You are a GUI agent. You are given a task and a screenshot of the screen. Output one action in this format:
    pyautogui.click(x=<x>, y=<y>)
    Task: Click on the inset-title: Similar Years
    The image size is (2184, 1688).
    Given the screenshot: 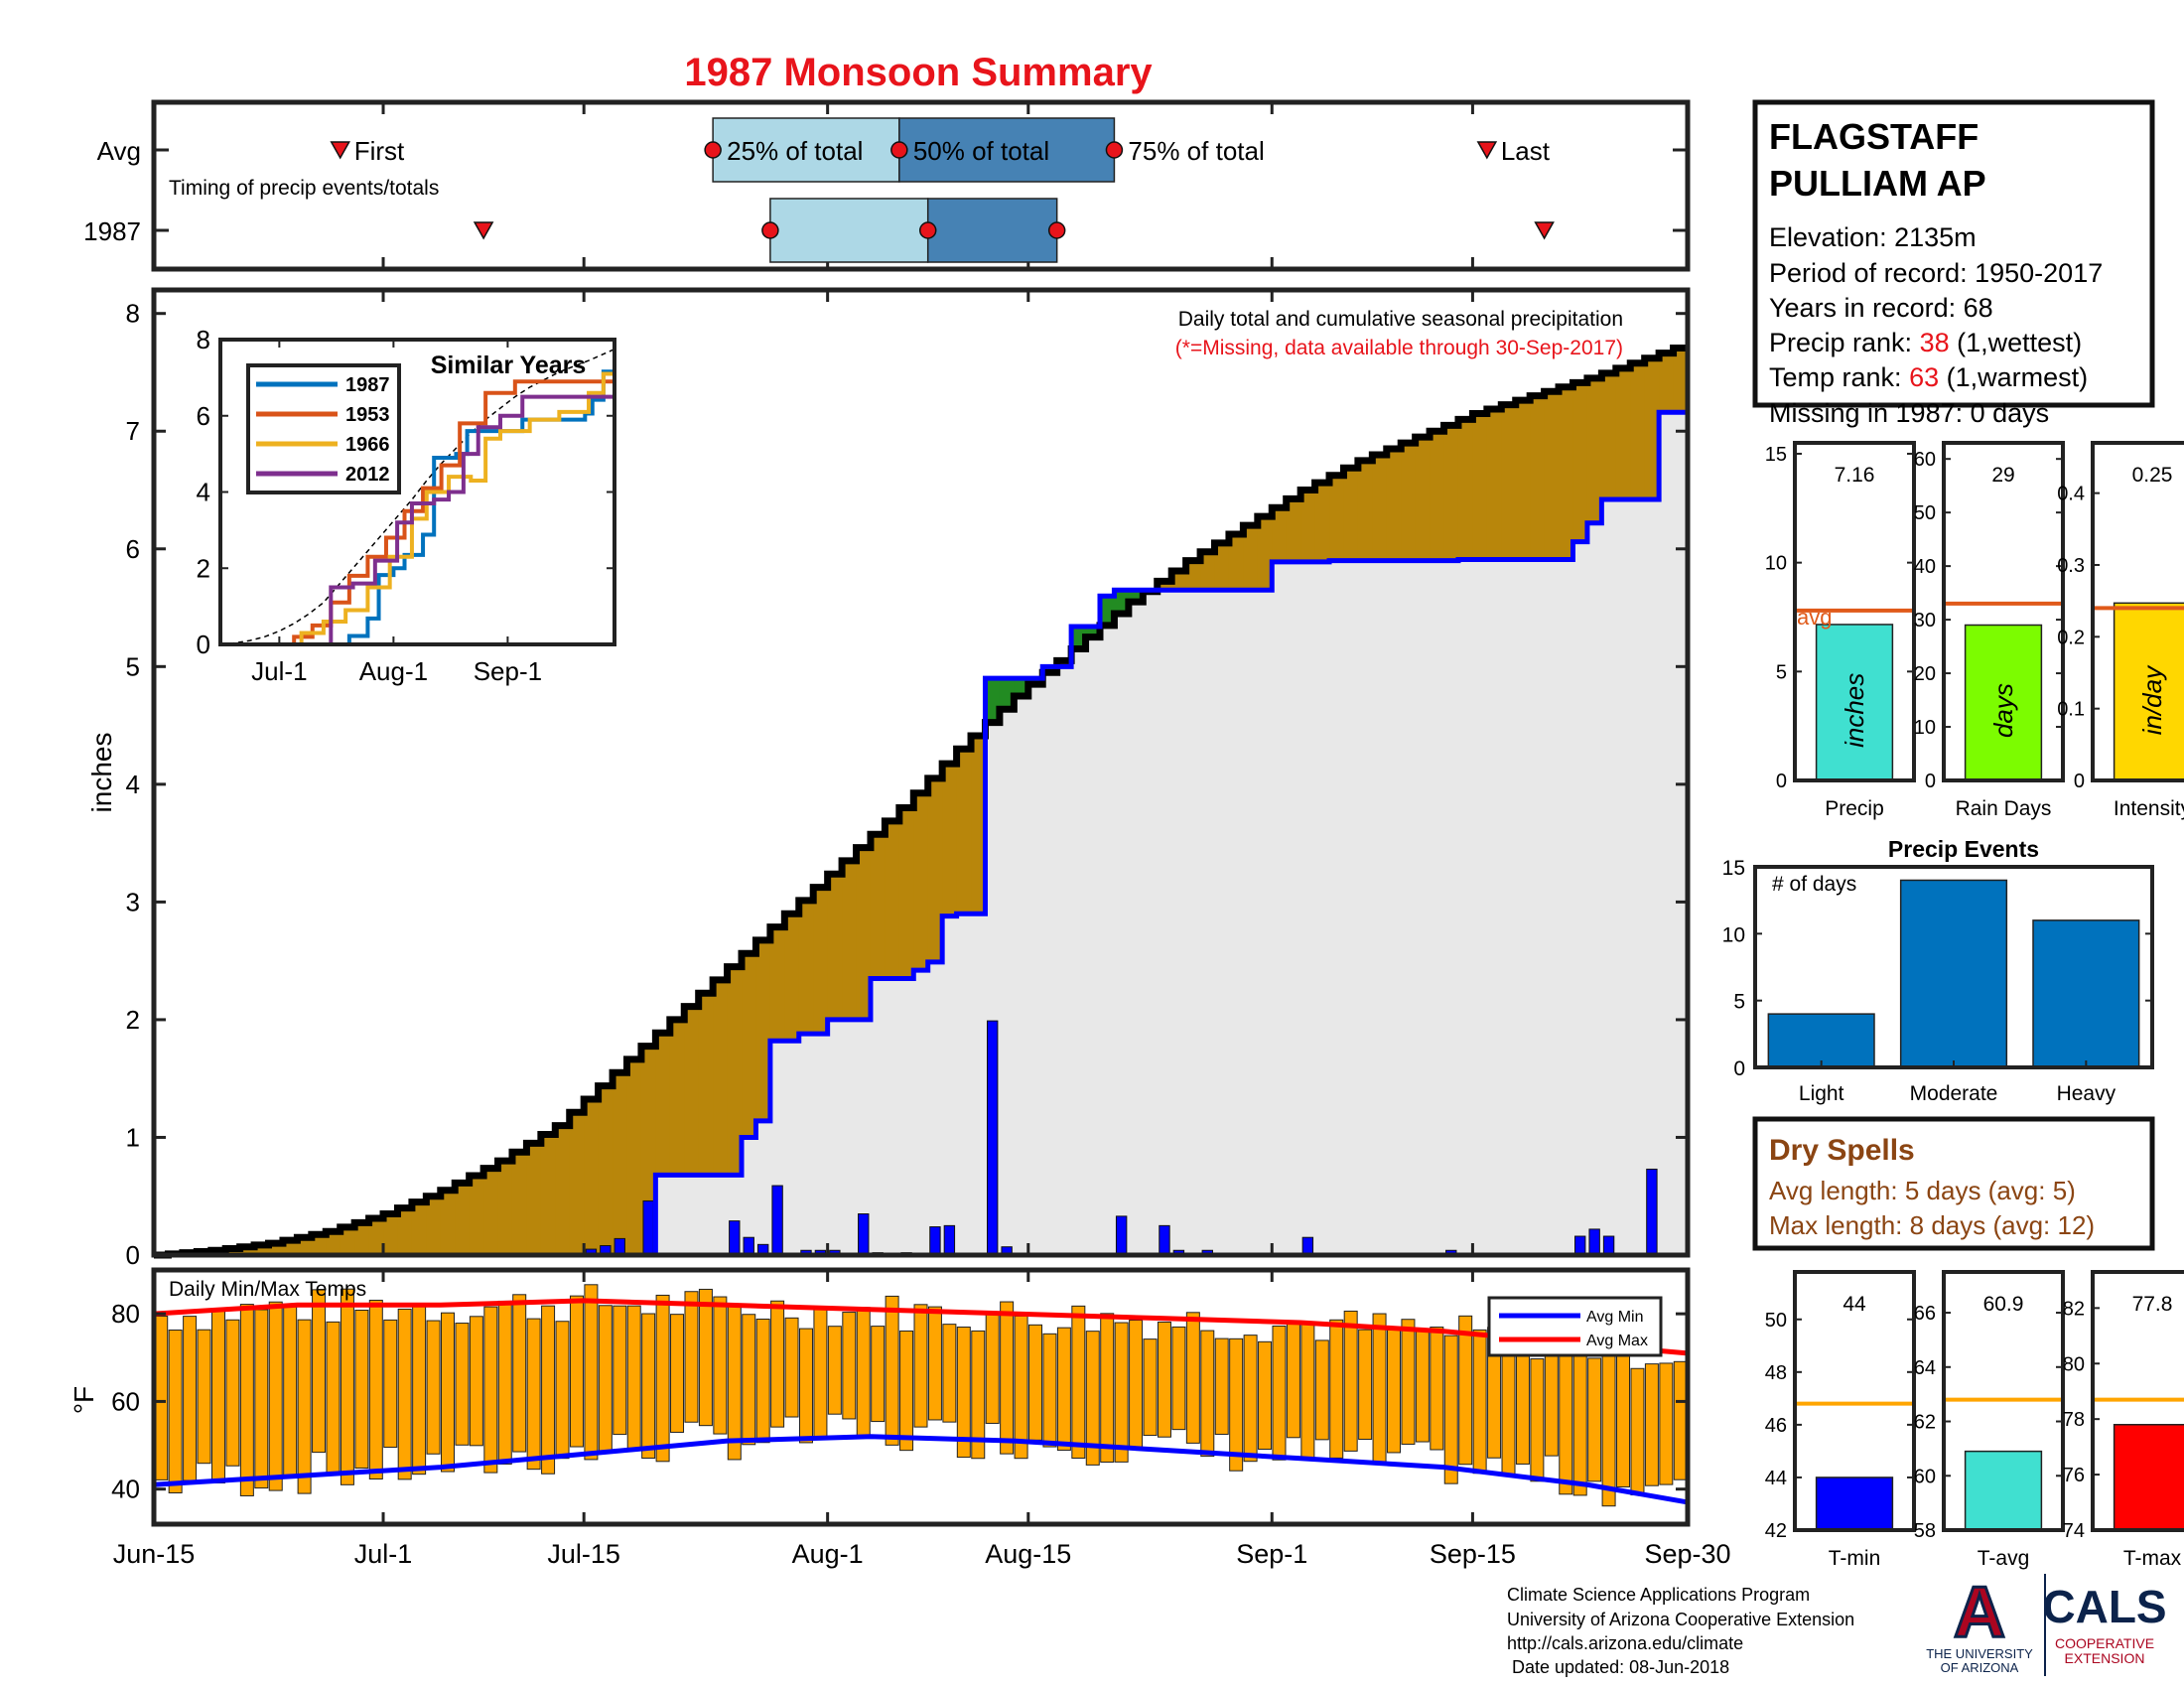 What is the action you would take?
    pyautogui.click(x=509, y=365)
    